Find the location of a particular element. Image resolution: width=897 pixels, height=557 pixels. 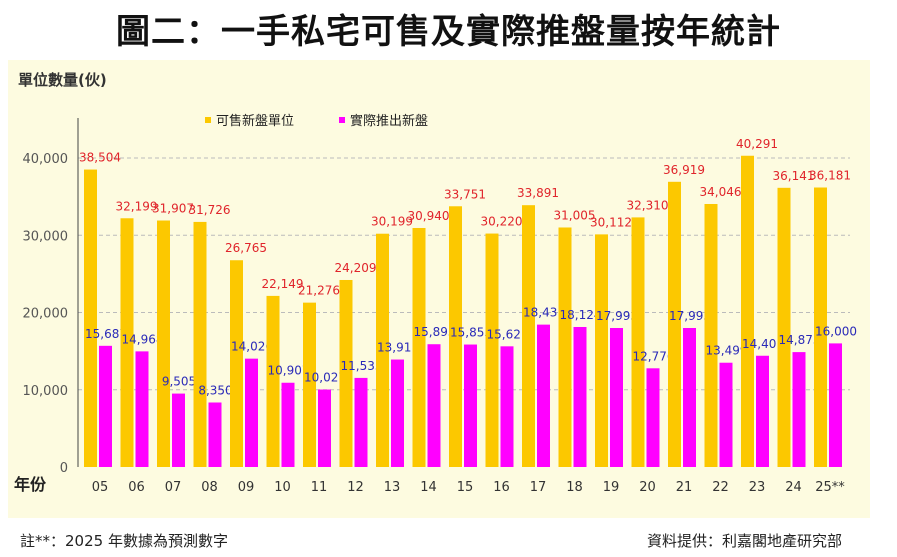

data-label-launched: 13,499 is located at coordinates (727, 351).